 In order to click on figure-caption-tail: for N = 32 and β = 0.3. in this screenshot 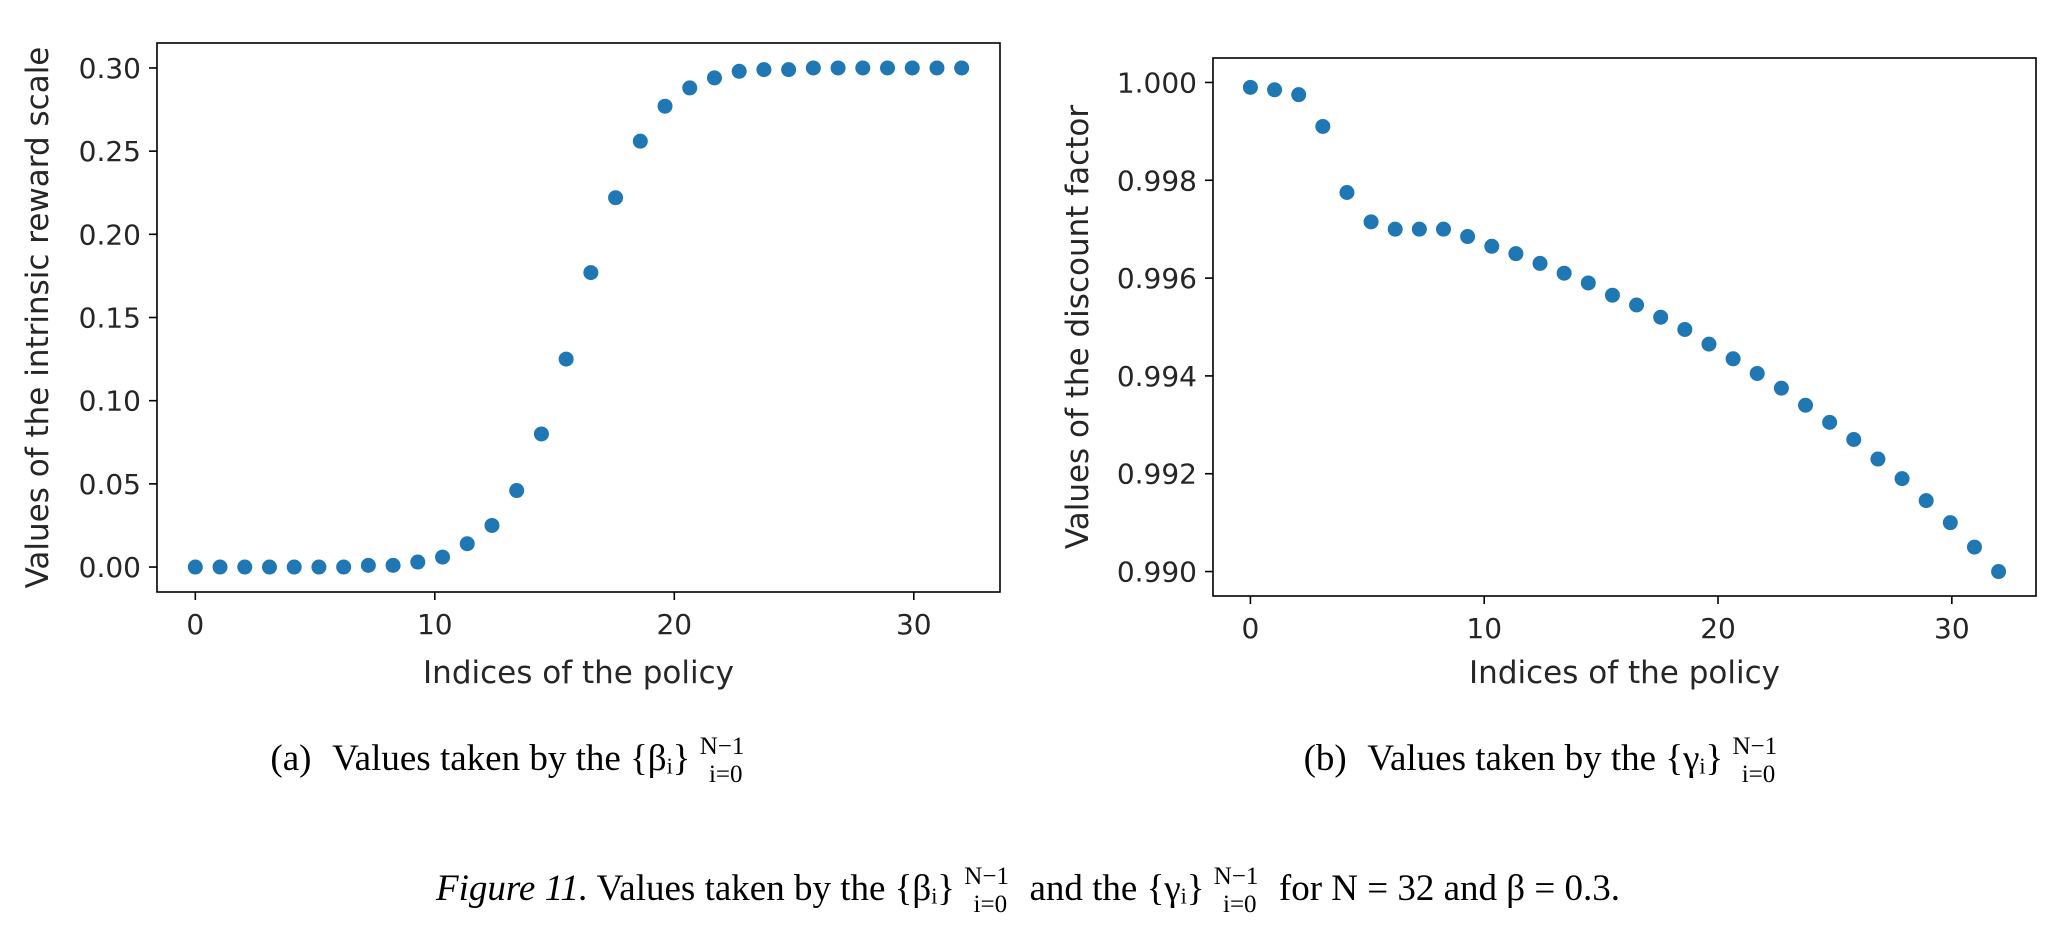, I will do `click(1449, 888)`.